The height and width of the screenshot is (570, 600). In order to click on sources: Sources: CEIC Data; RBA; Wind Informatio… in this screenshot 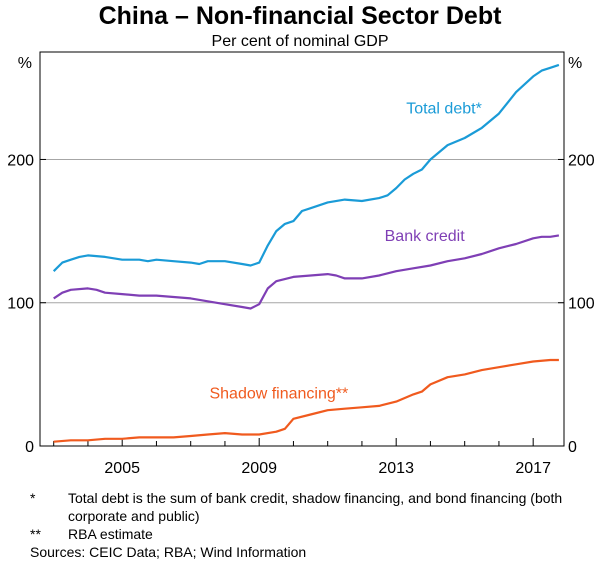, I will do `click(168, 552)`.